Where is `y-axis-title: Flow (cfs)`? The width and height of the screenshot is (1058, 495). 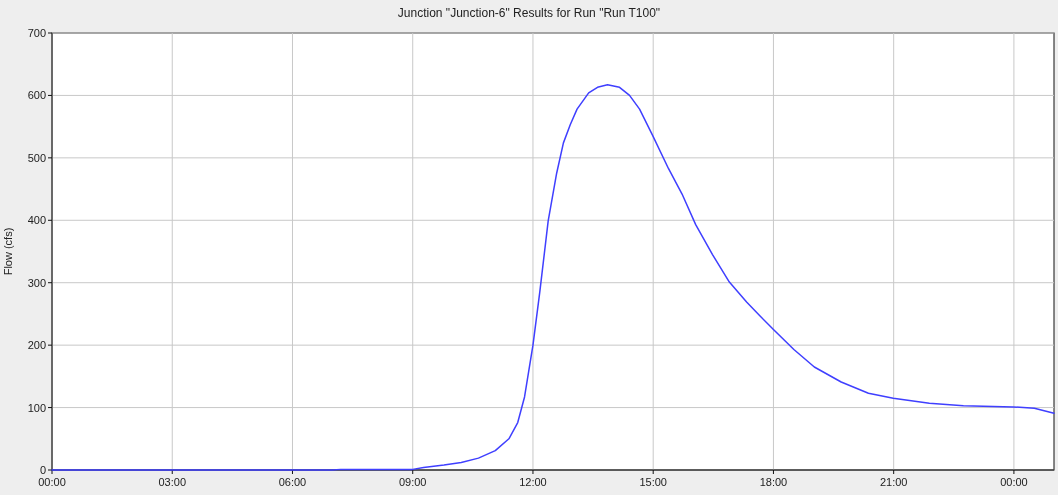
y-axis-title: Flow (cfs) is located at coordinates (8, 251).